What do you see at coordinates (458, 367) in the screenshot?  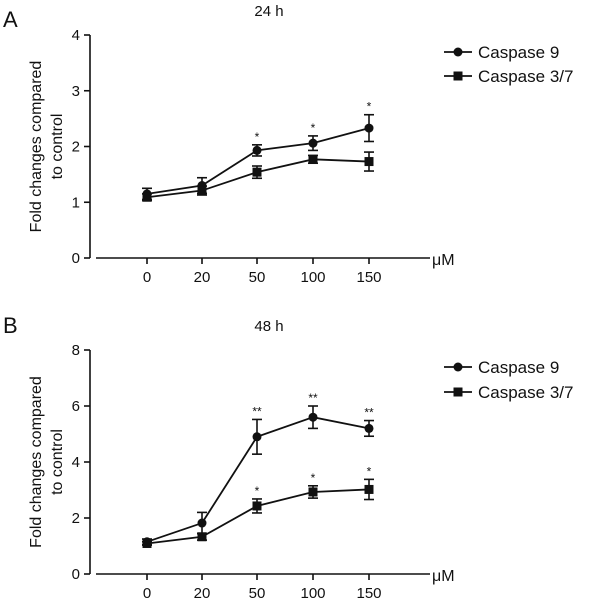 I see `panel-b-caspase-9-legend-marker` at bounding box center [458, 367].